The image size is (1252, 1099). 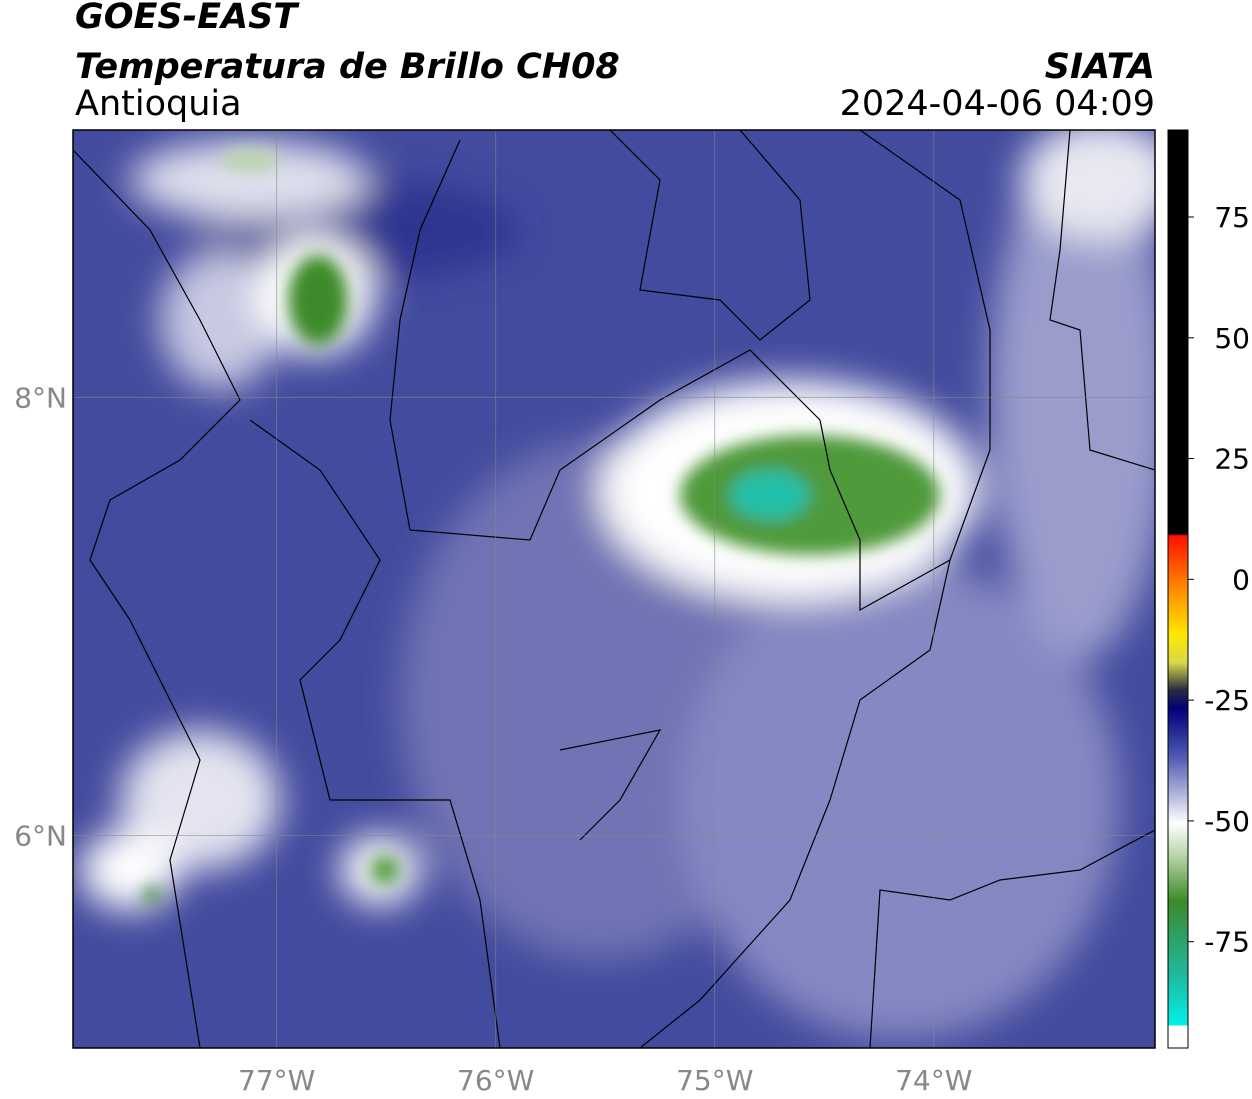 I want to click on colorbar-tick-label: -25, so click(x=1227, y=700).